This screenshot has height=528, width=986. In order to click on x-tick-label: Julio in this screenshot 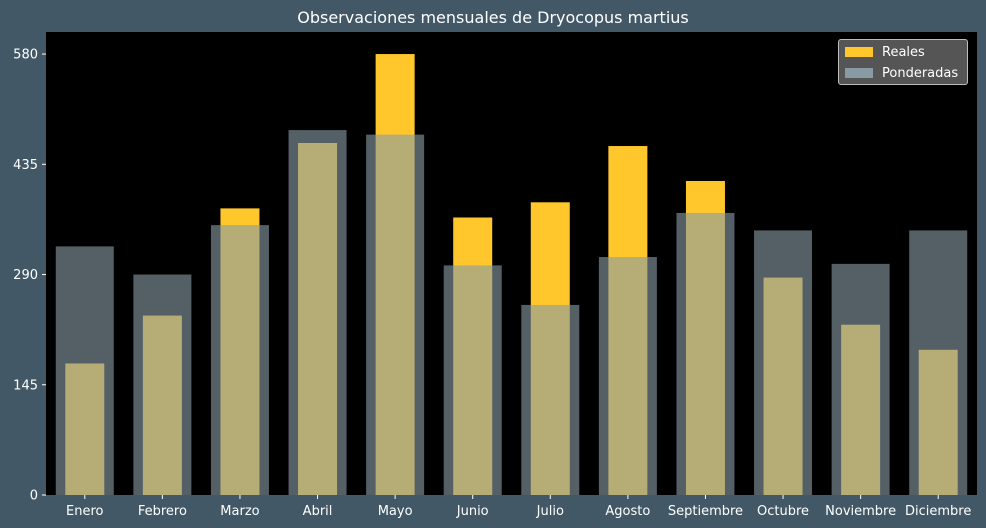, I will do `click(550, 511)`.